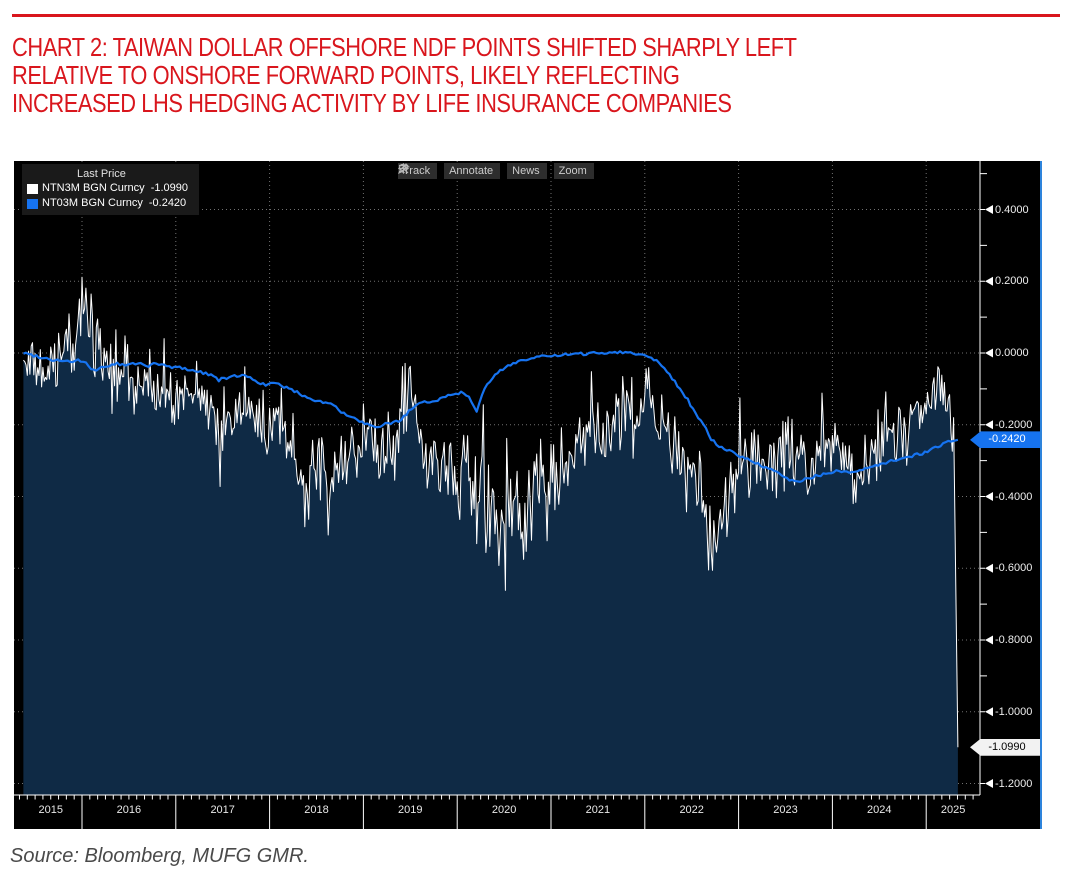  I want to click on news-button-label: News, so click(526, 171).